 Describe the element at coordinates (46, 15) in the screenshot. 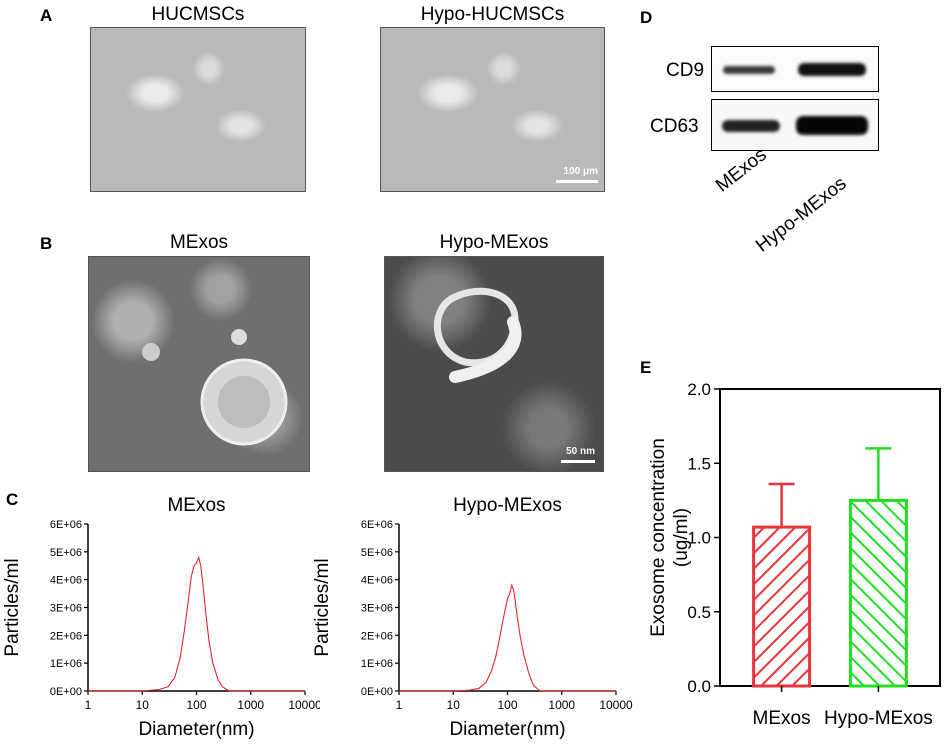

I see `panel-label-a: A` at that location.